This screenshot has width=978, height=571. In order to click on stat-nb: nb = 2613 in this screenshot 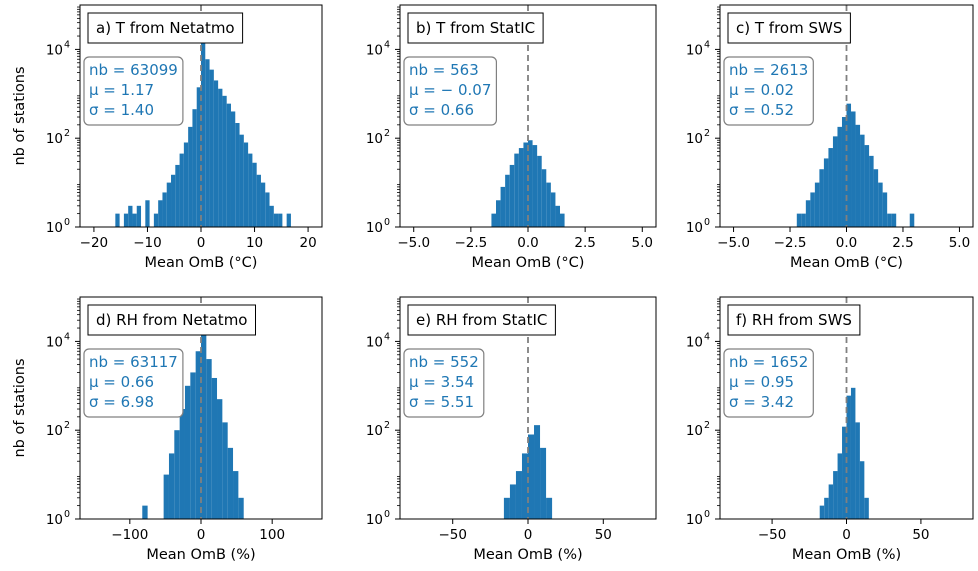, I will do `click(768, 70)`.